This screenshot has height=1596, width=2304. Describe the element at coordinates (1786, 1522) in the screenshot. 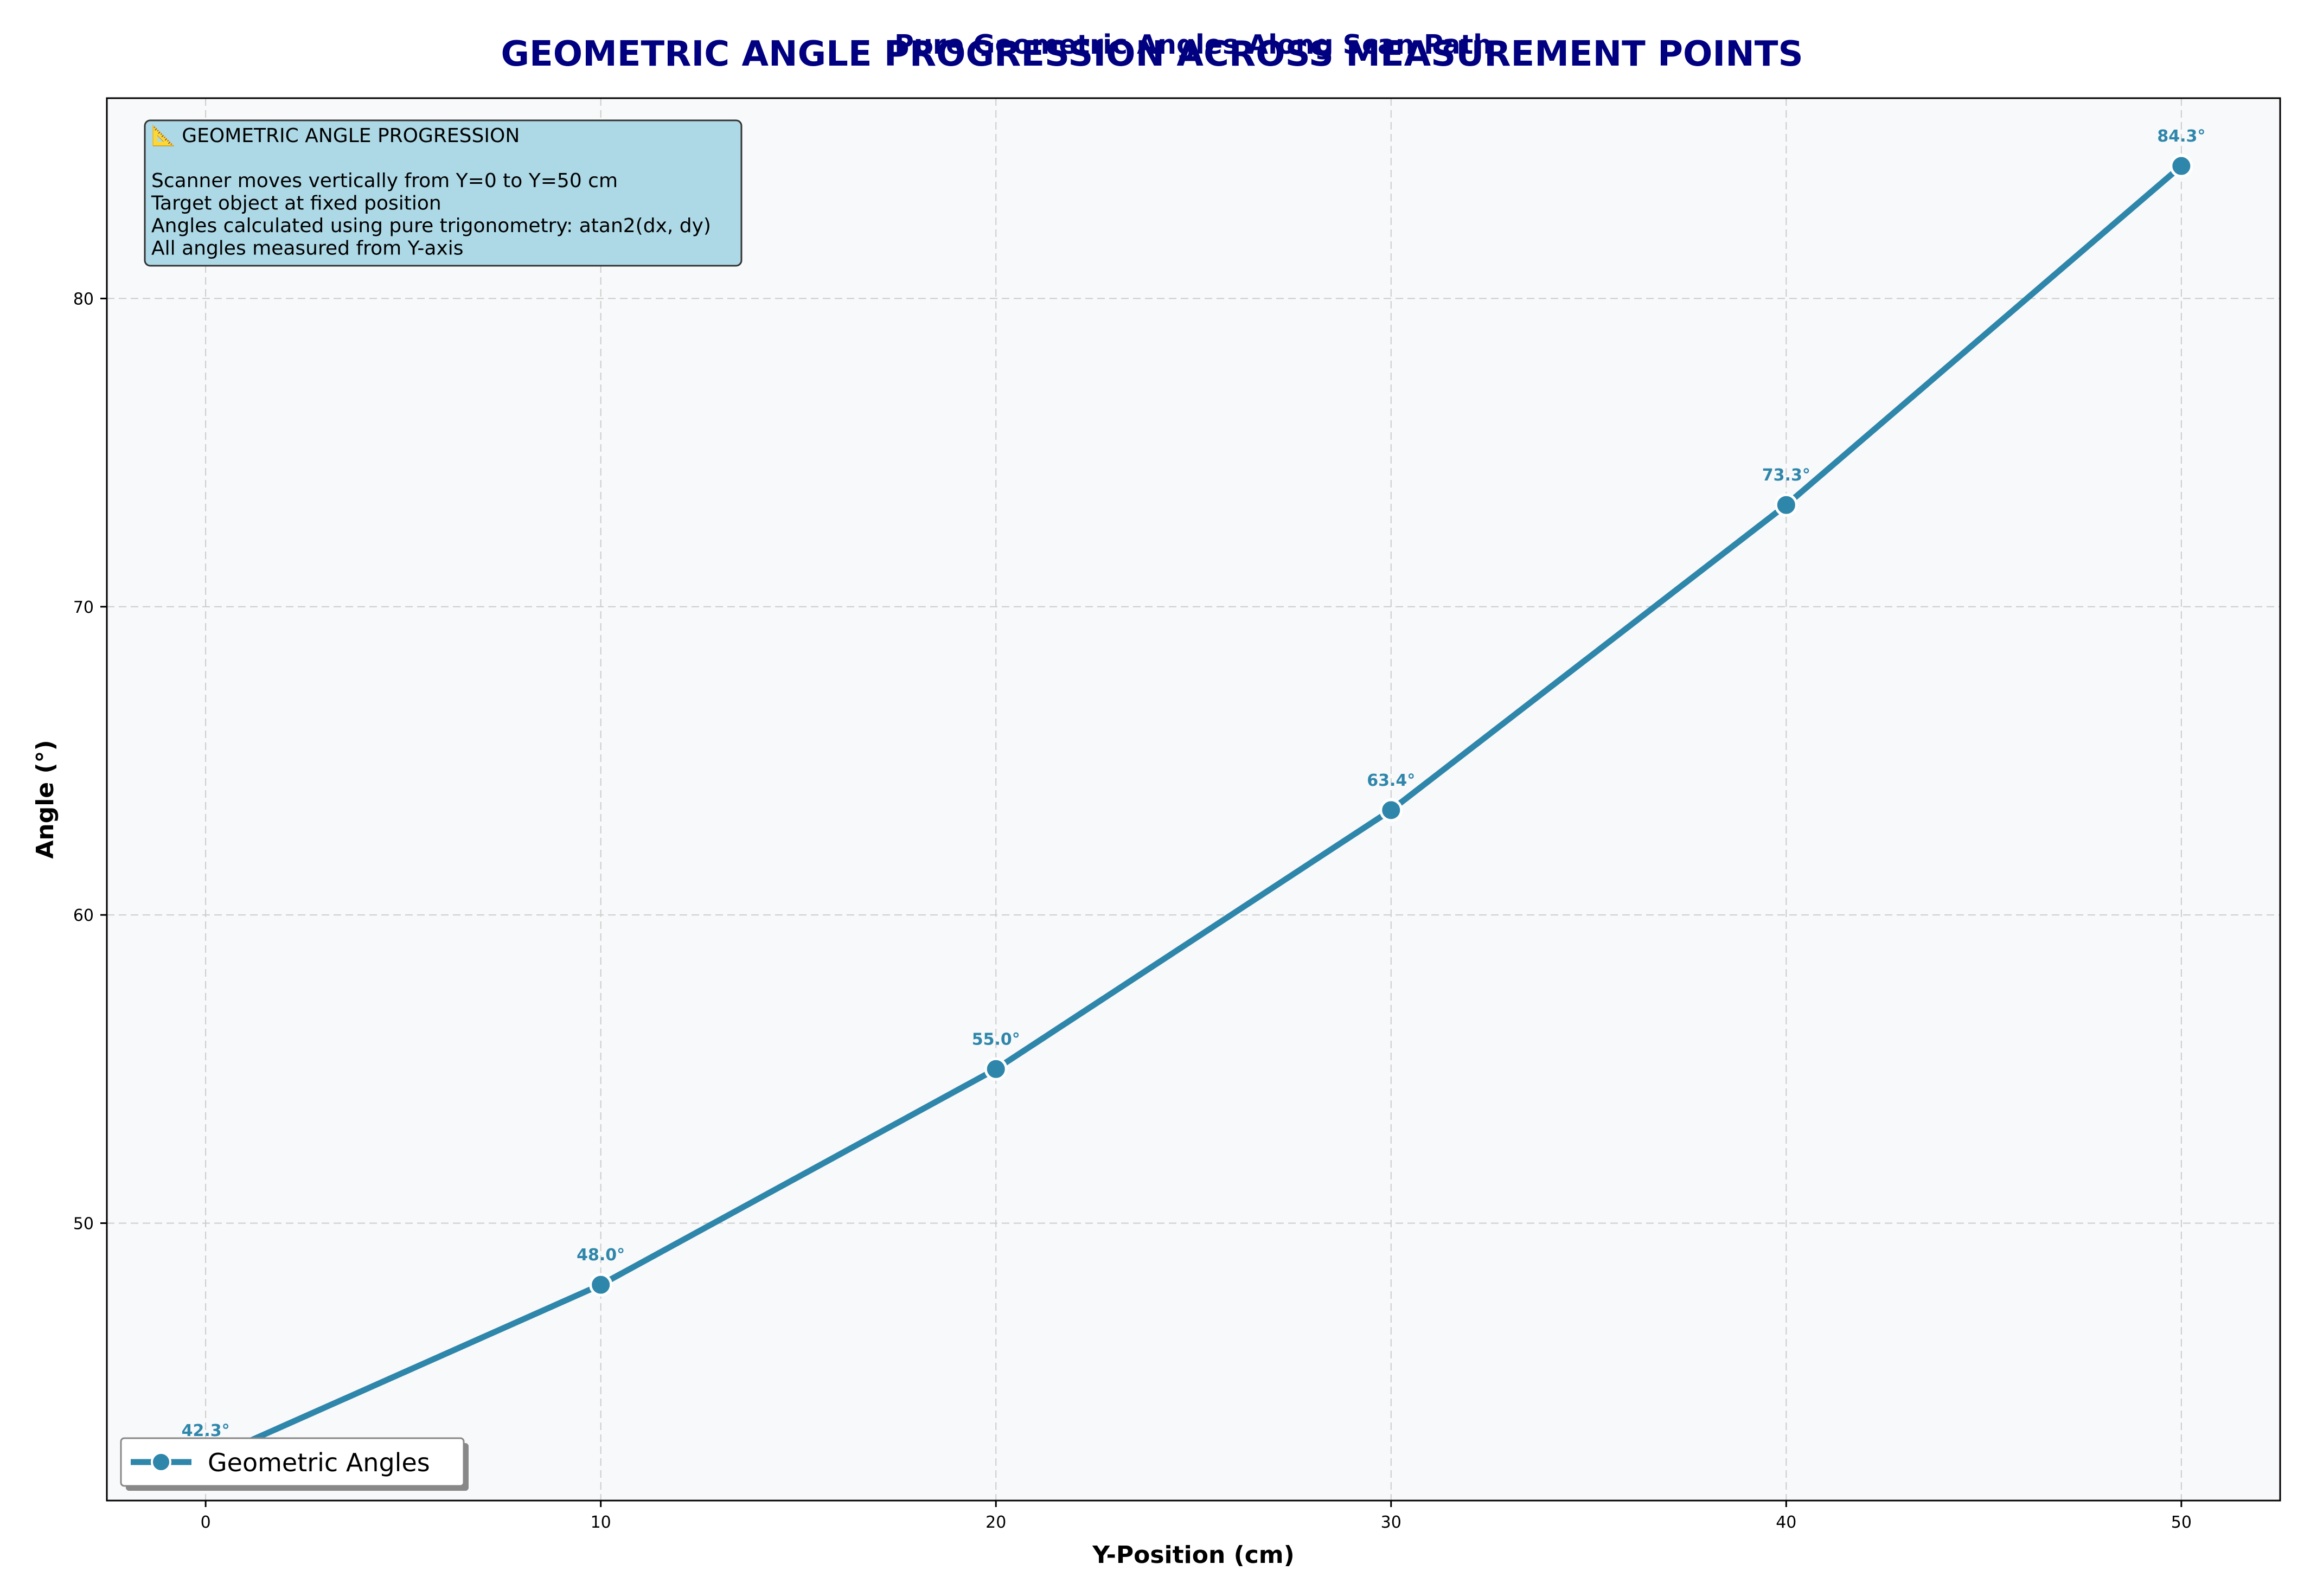

I see `x-tick-label: 40` at that location.